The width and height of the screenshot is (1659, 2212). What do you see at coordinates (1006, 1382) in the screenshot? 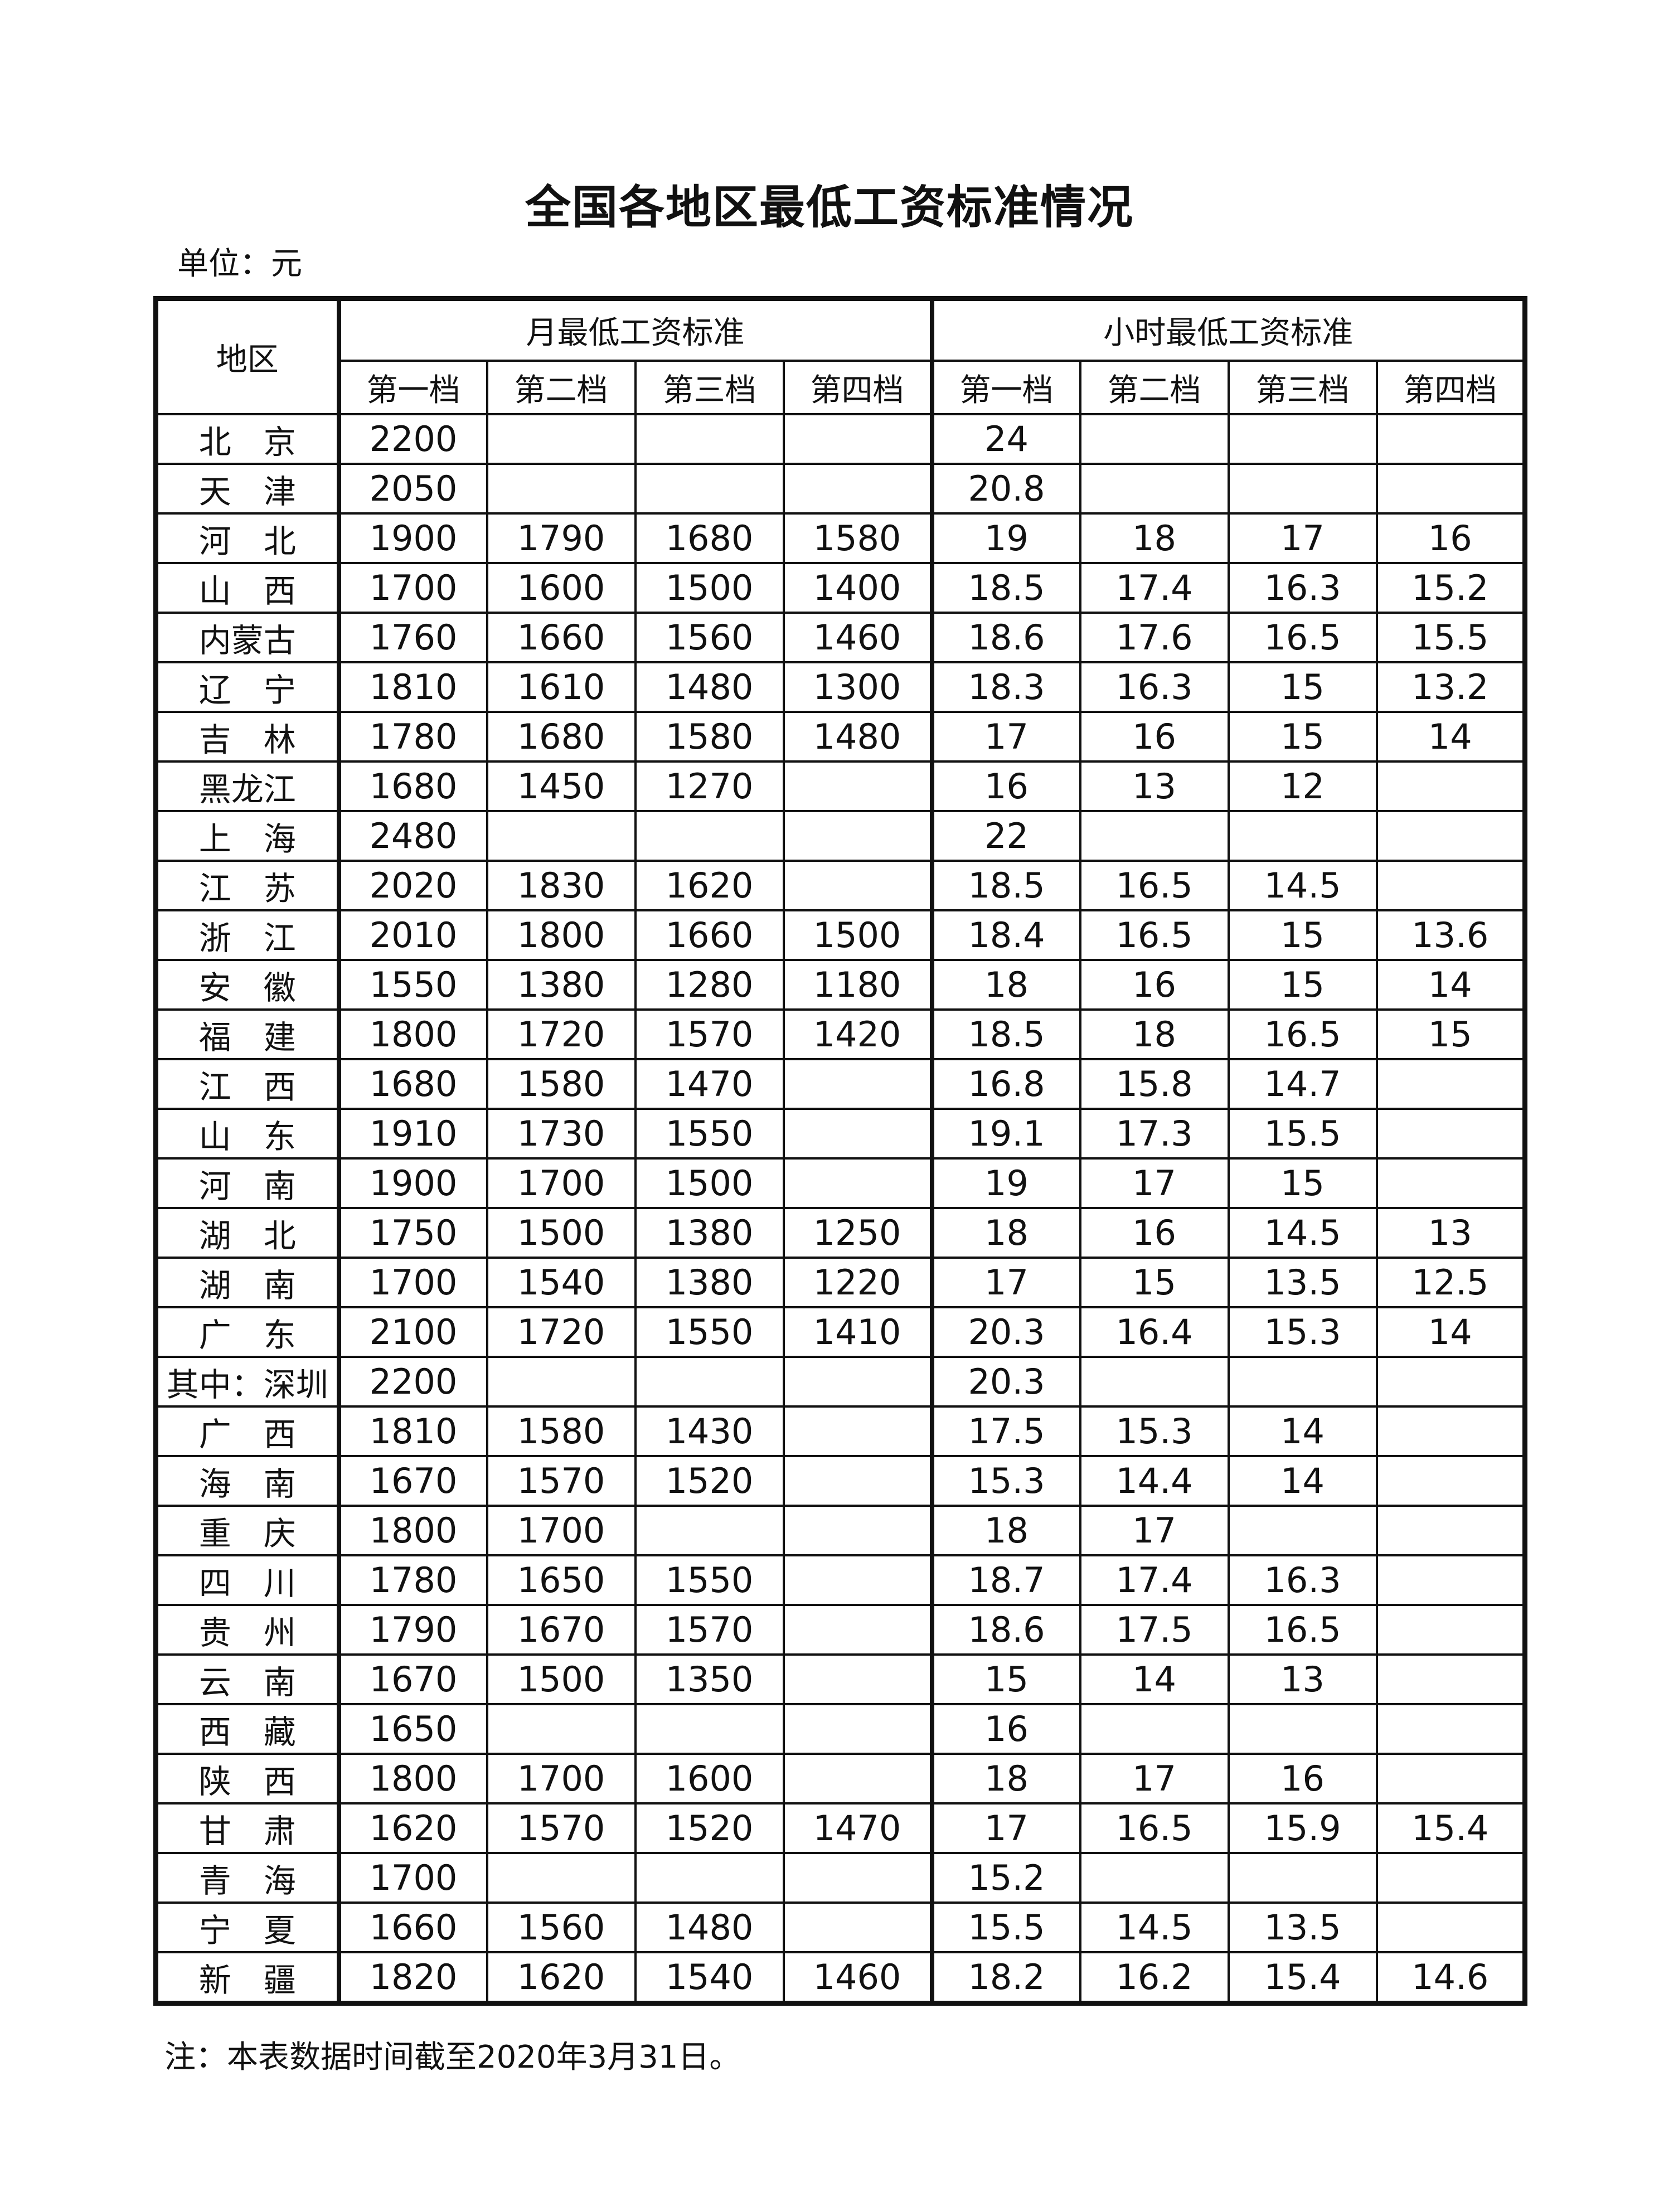
I see `hourly-tier-1-cell: 20.3` at bounding box center [1006, 1382].